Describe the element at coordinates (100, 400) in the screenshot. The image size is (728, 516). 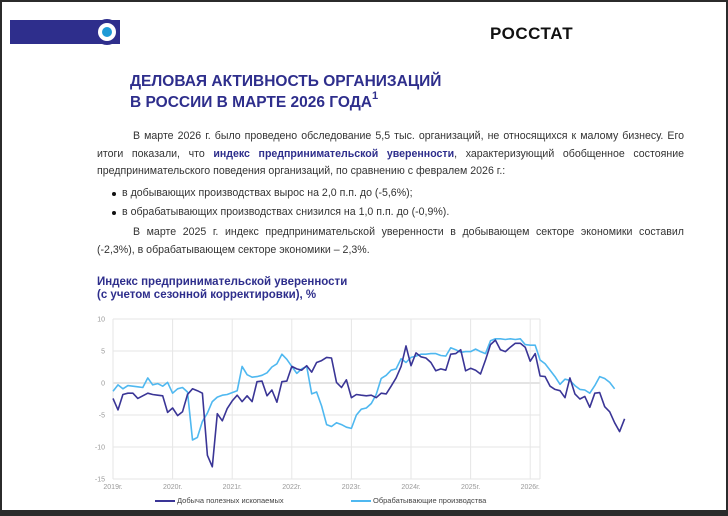
I see `y-axis-ticks: 10 5 0 -5 -10 -15` at that location.